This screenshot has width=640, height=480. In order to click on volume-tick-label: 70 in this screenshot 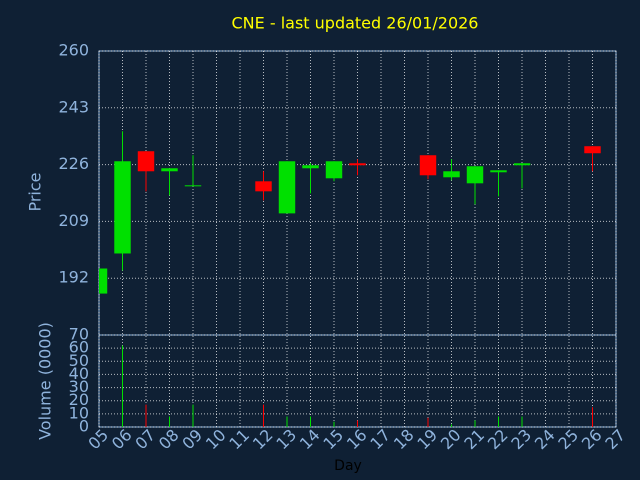, I will do `click(79, 334)`.